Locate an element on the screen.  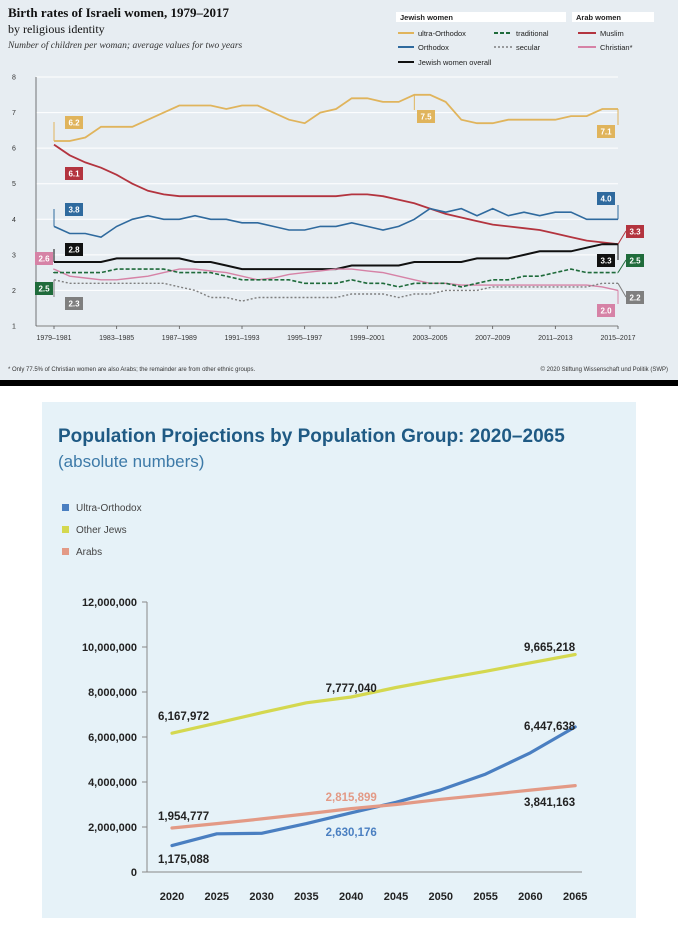
panel-divider is located at coordinates (339, 383).